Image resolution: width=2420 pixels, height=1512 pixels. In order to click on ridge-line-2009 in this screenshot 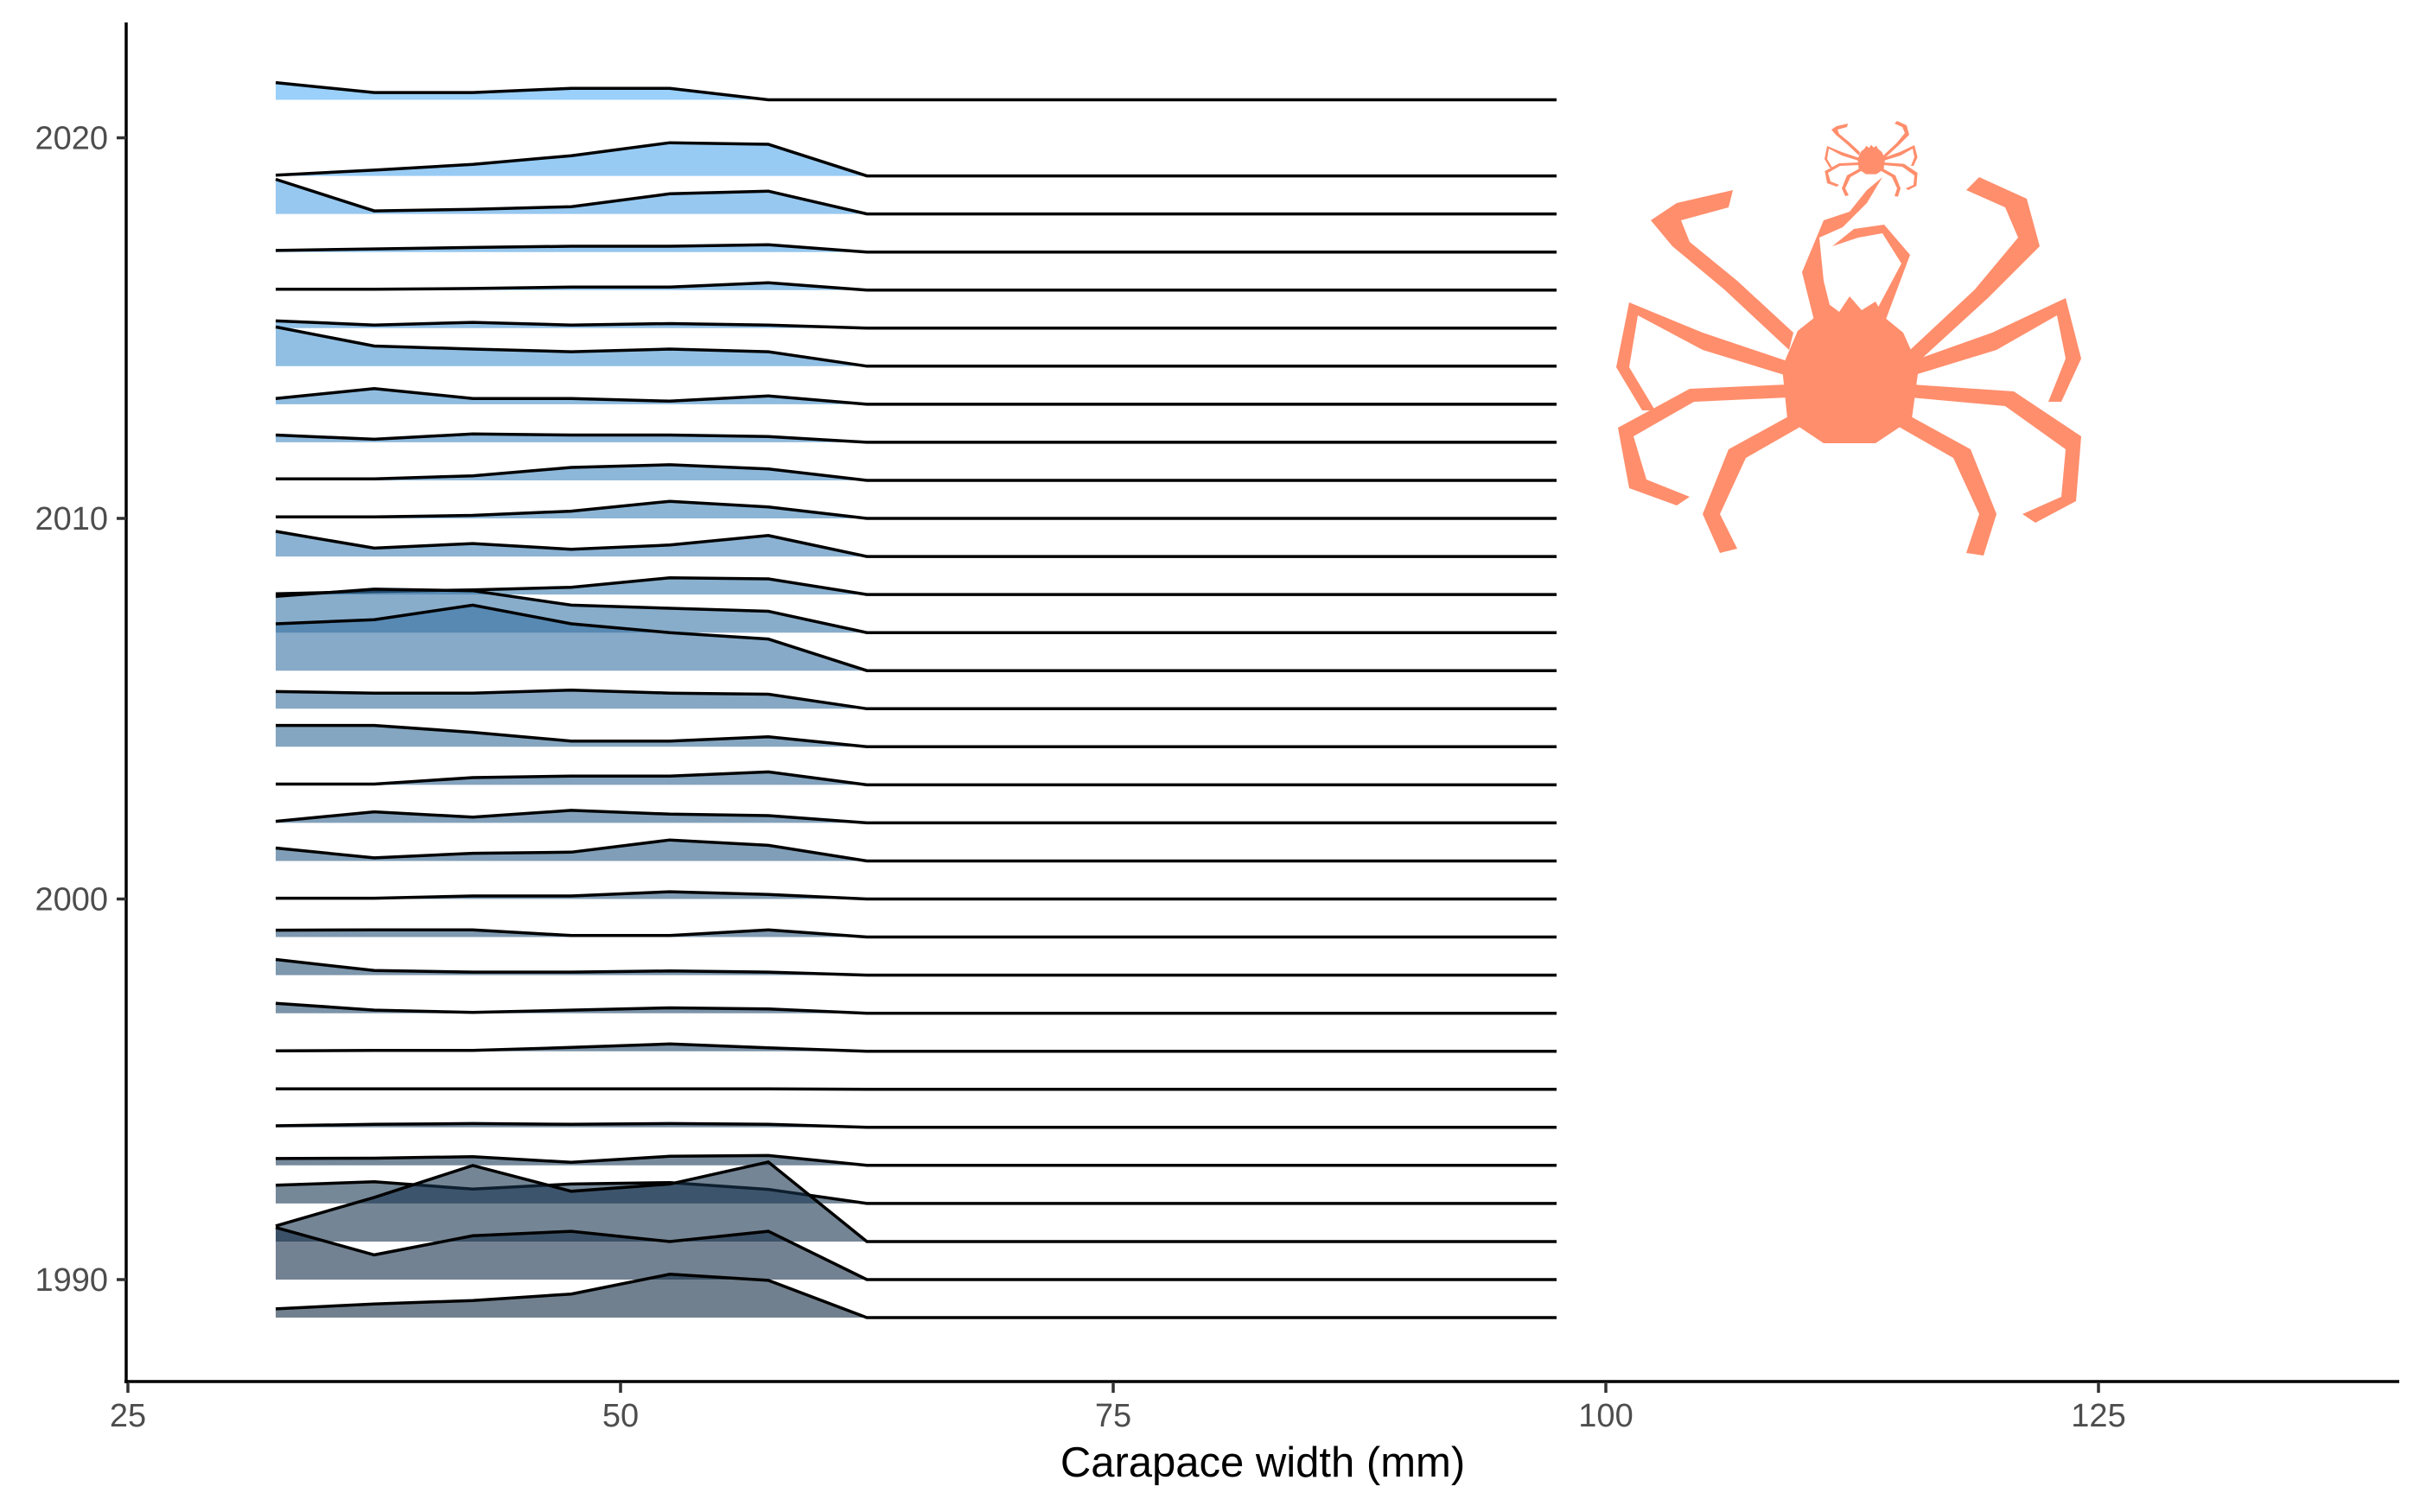, I will do `click(916, 544)`.